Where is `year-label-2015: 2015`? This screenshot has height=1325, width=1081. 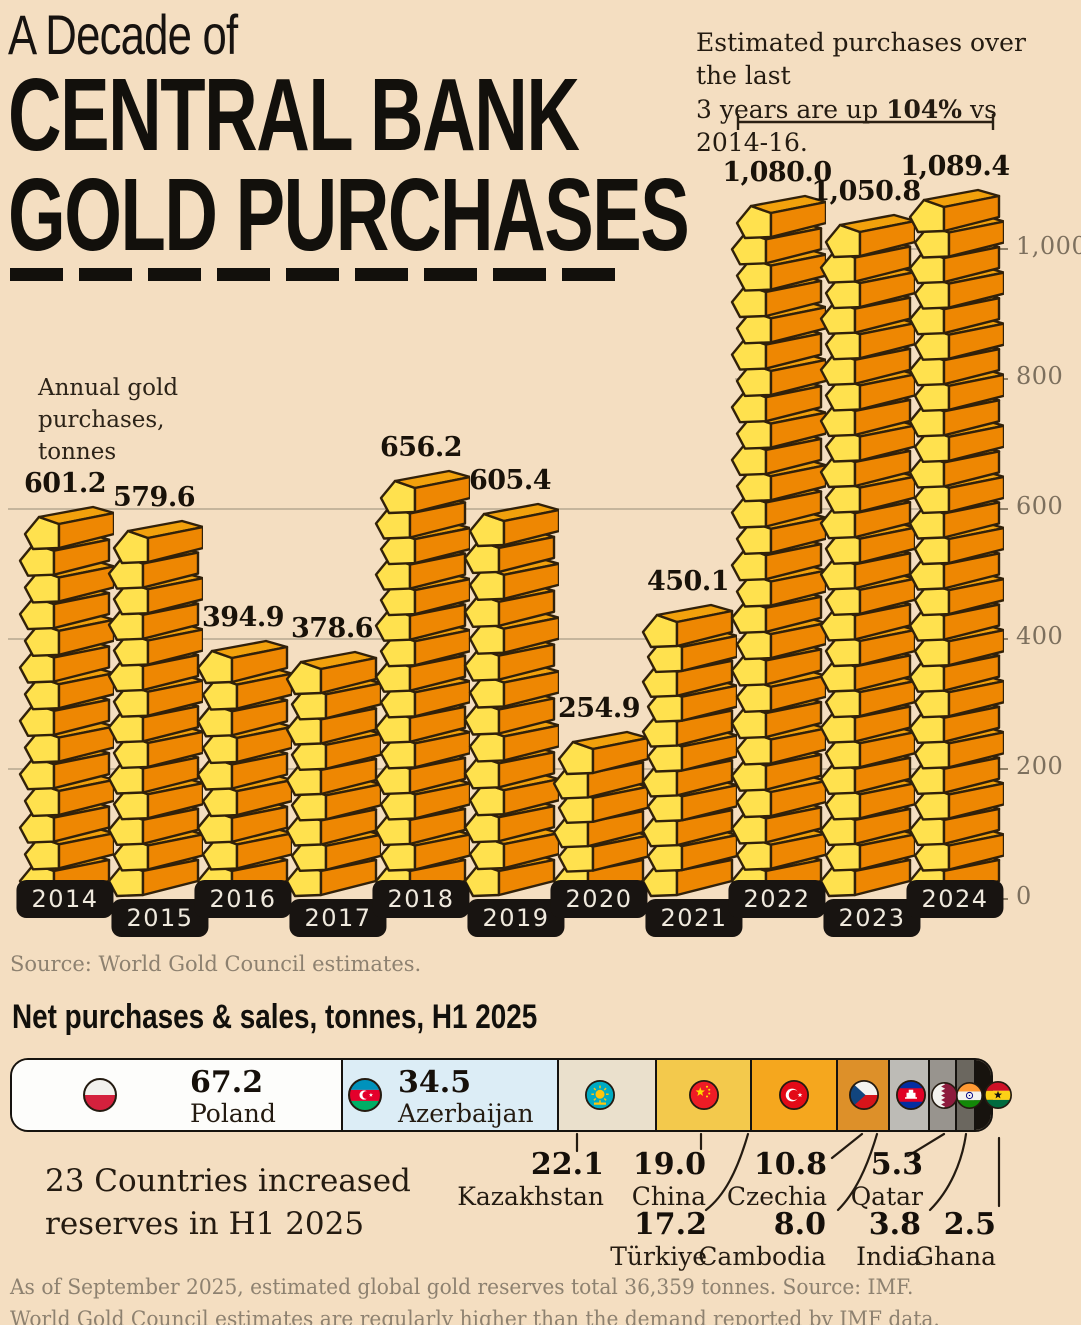
year-label-2015: 2015 is located at coordinates (160, 918).